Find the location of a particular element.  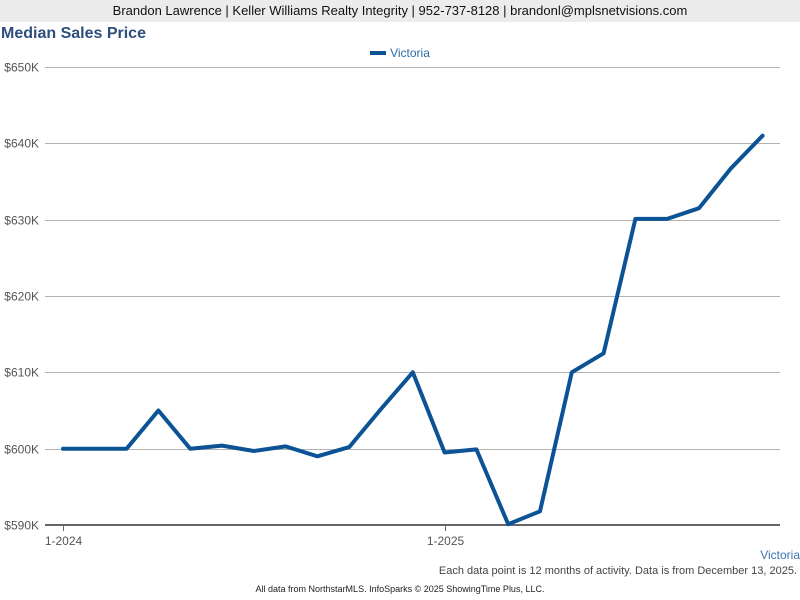

y-axis-ticks: $590K $600K $610K $620K $630K $640K $650K is located at coordinates (21, 297).